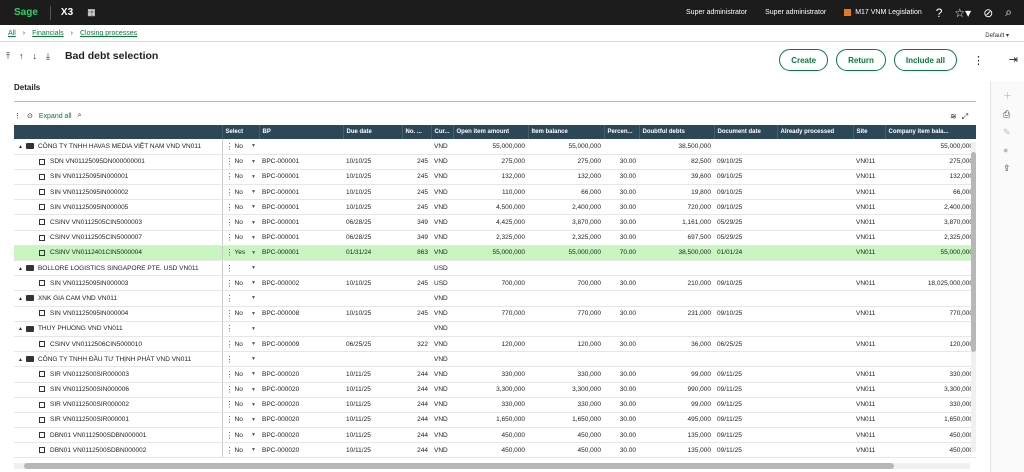 This screenshot has height=472, width=1024. What do you see at coordinates (118, 283) in the screenshot?
I see `row-description: SIN VN01125095IN000003` at bounding box center [118, 283].